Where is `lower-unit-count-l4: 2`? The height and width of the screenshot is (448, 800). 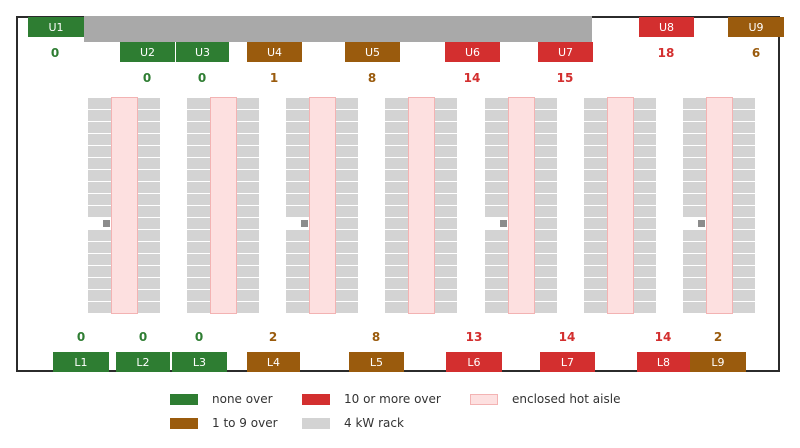
lower-unit-count-l4: 2 is located at coordinates (273, 337).